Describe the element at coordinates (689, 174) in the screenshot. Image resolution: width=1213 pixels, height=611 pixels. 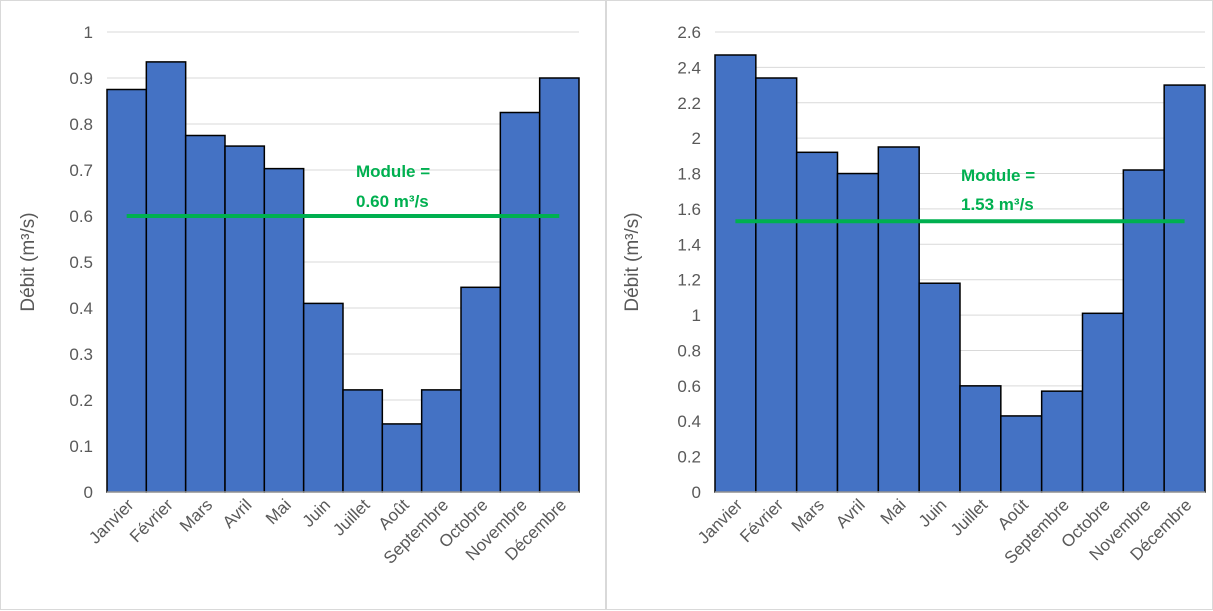
I see `right-ytick-label: 1.8` at that location.